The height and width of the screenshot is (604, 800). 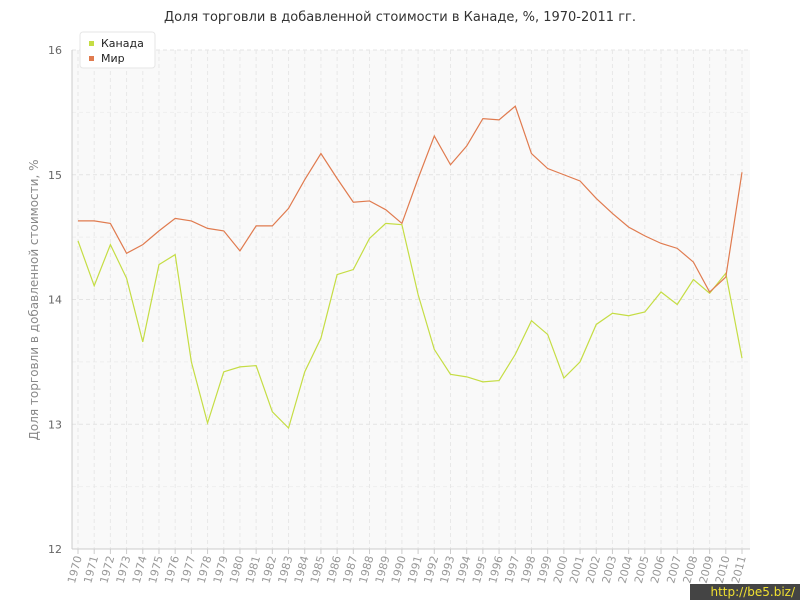 I want to click on y-tick-label: 16, so click(x=55, y=50).